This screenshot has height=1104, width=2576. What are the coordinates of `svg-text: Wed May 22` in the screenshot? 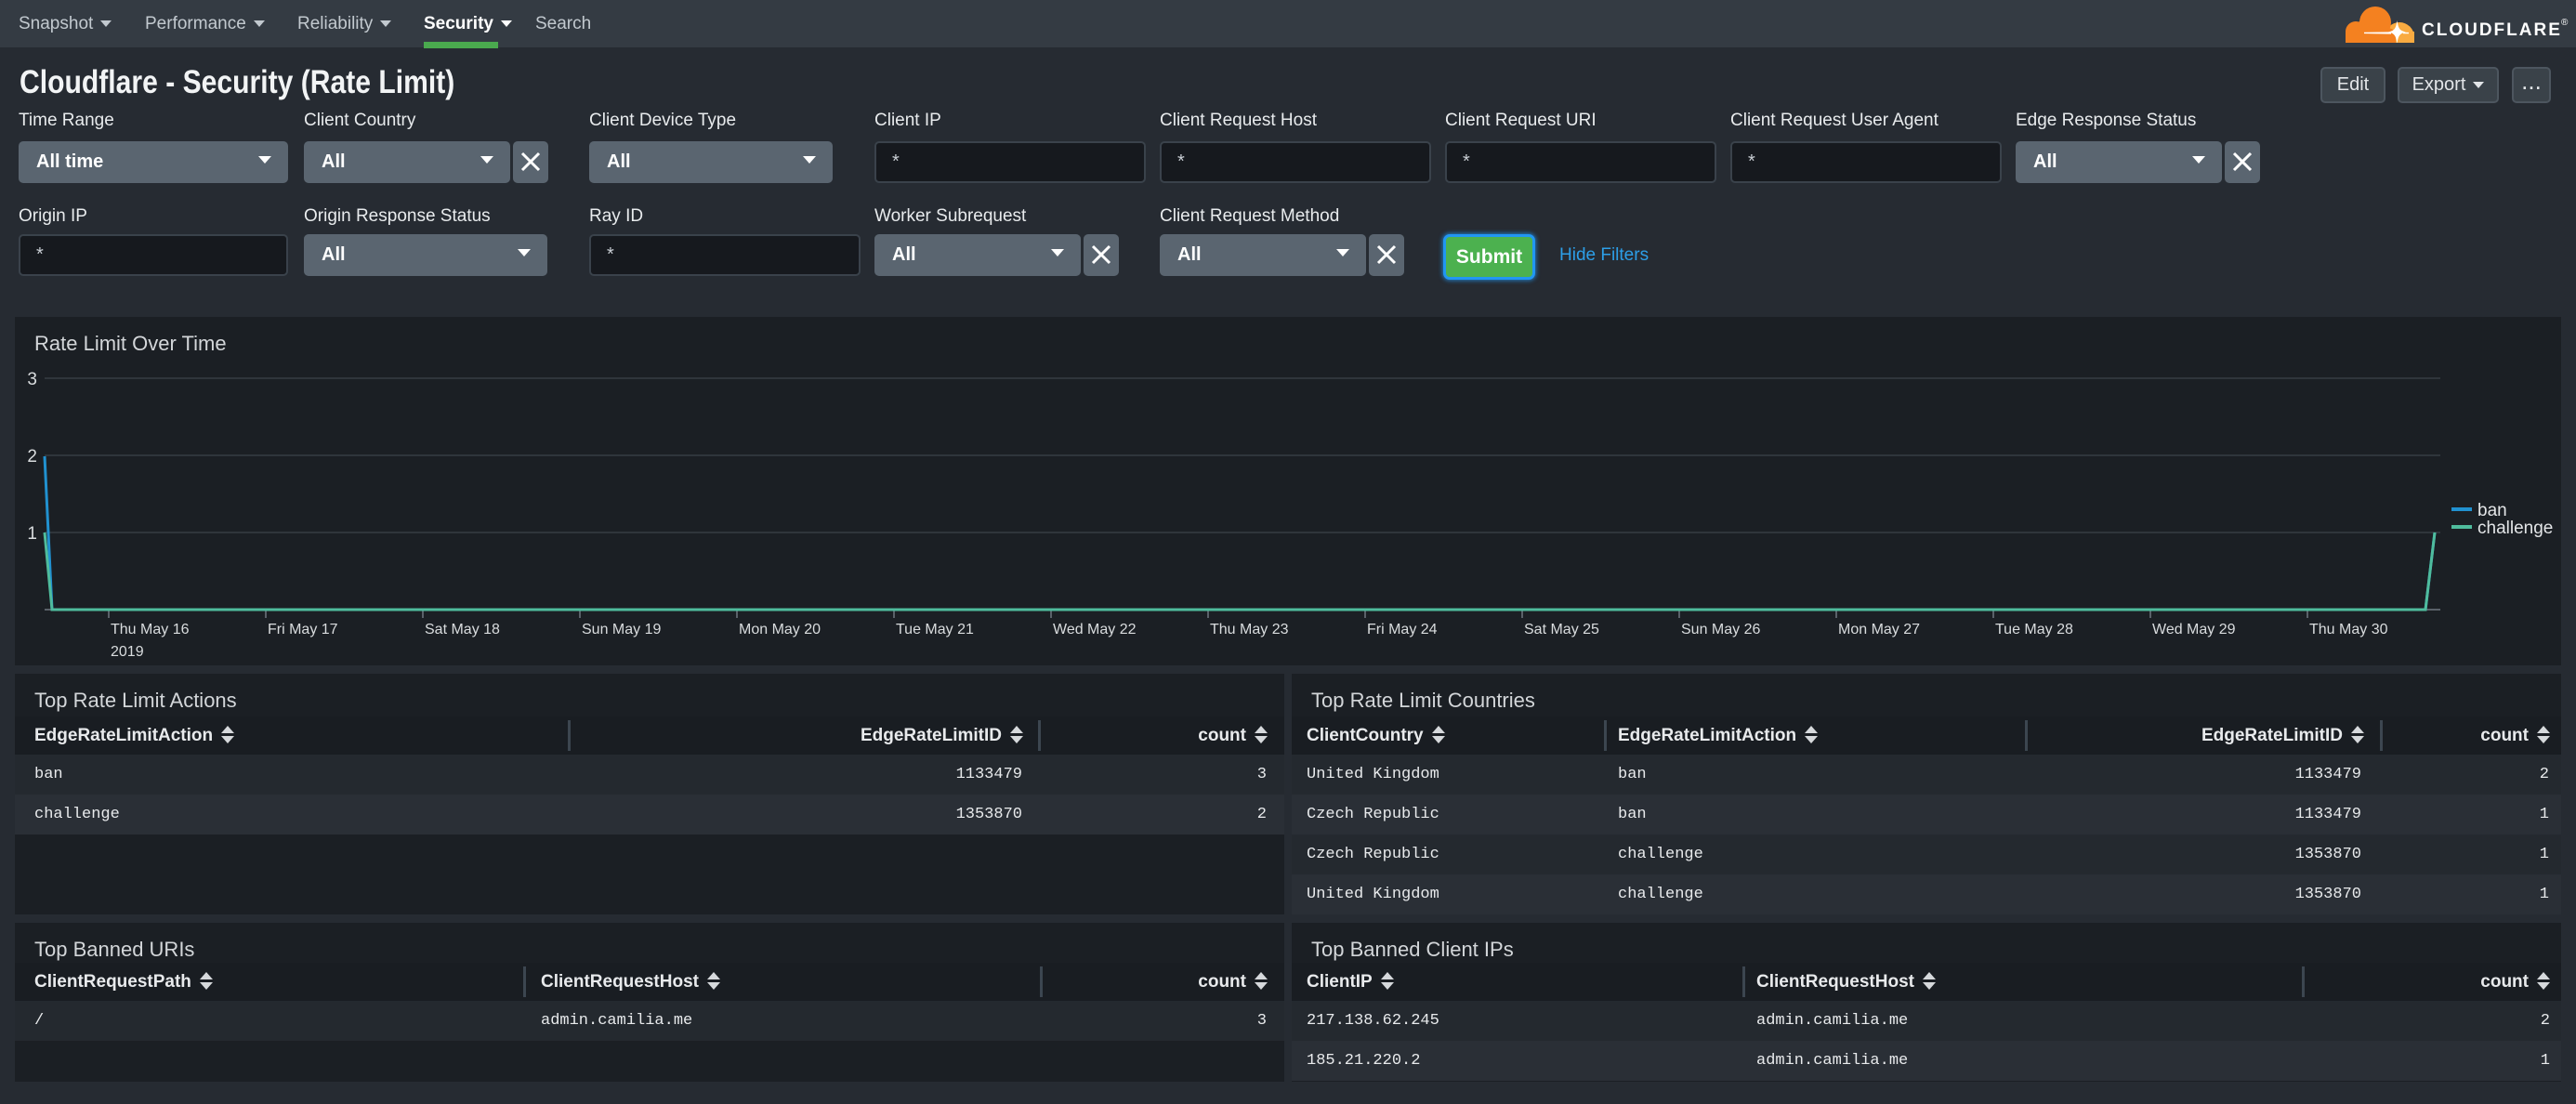 It's located at (1095, 629).